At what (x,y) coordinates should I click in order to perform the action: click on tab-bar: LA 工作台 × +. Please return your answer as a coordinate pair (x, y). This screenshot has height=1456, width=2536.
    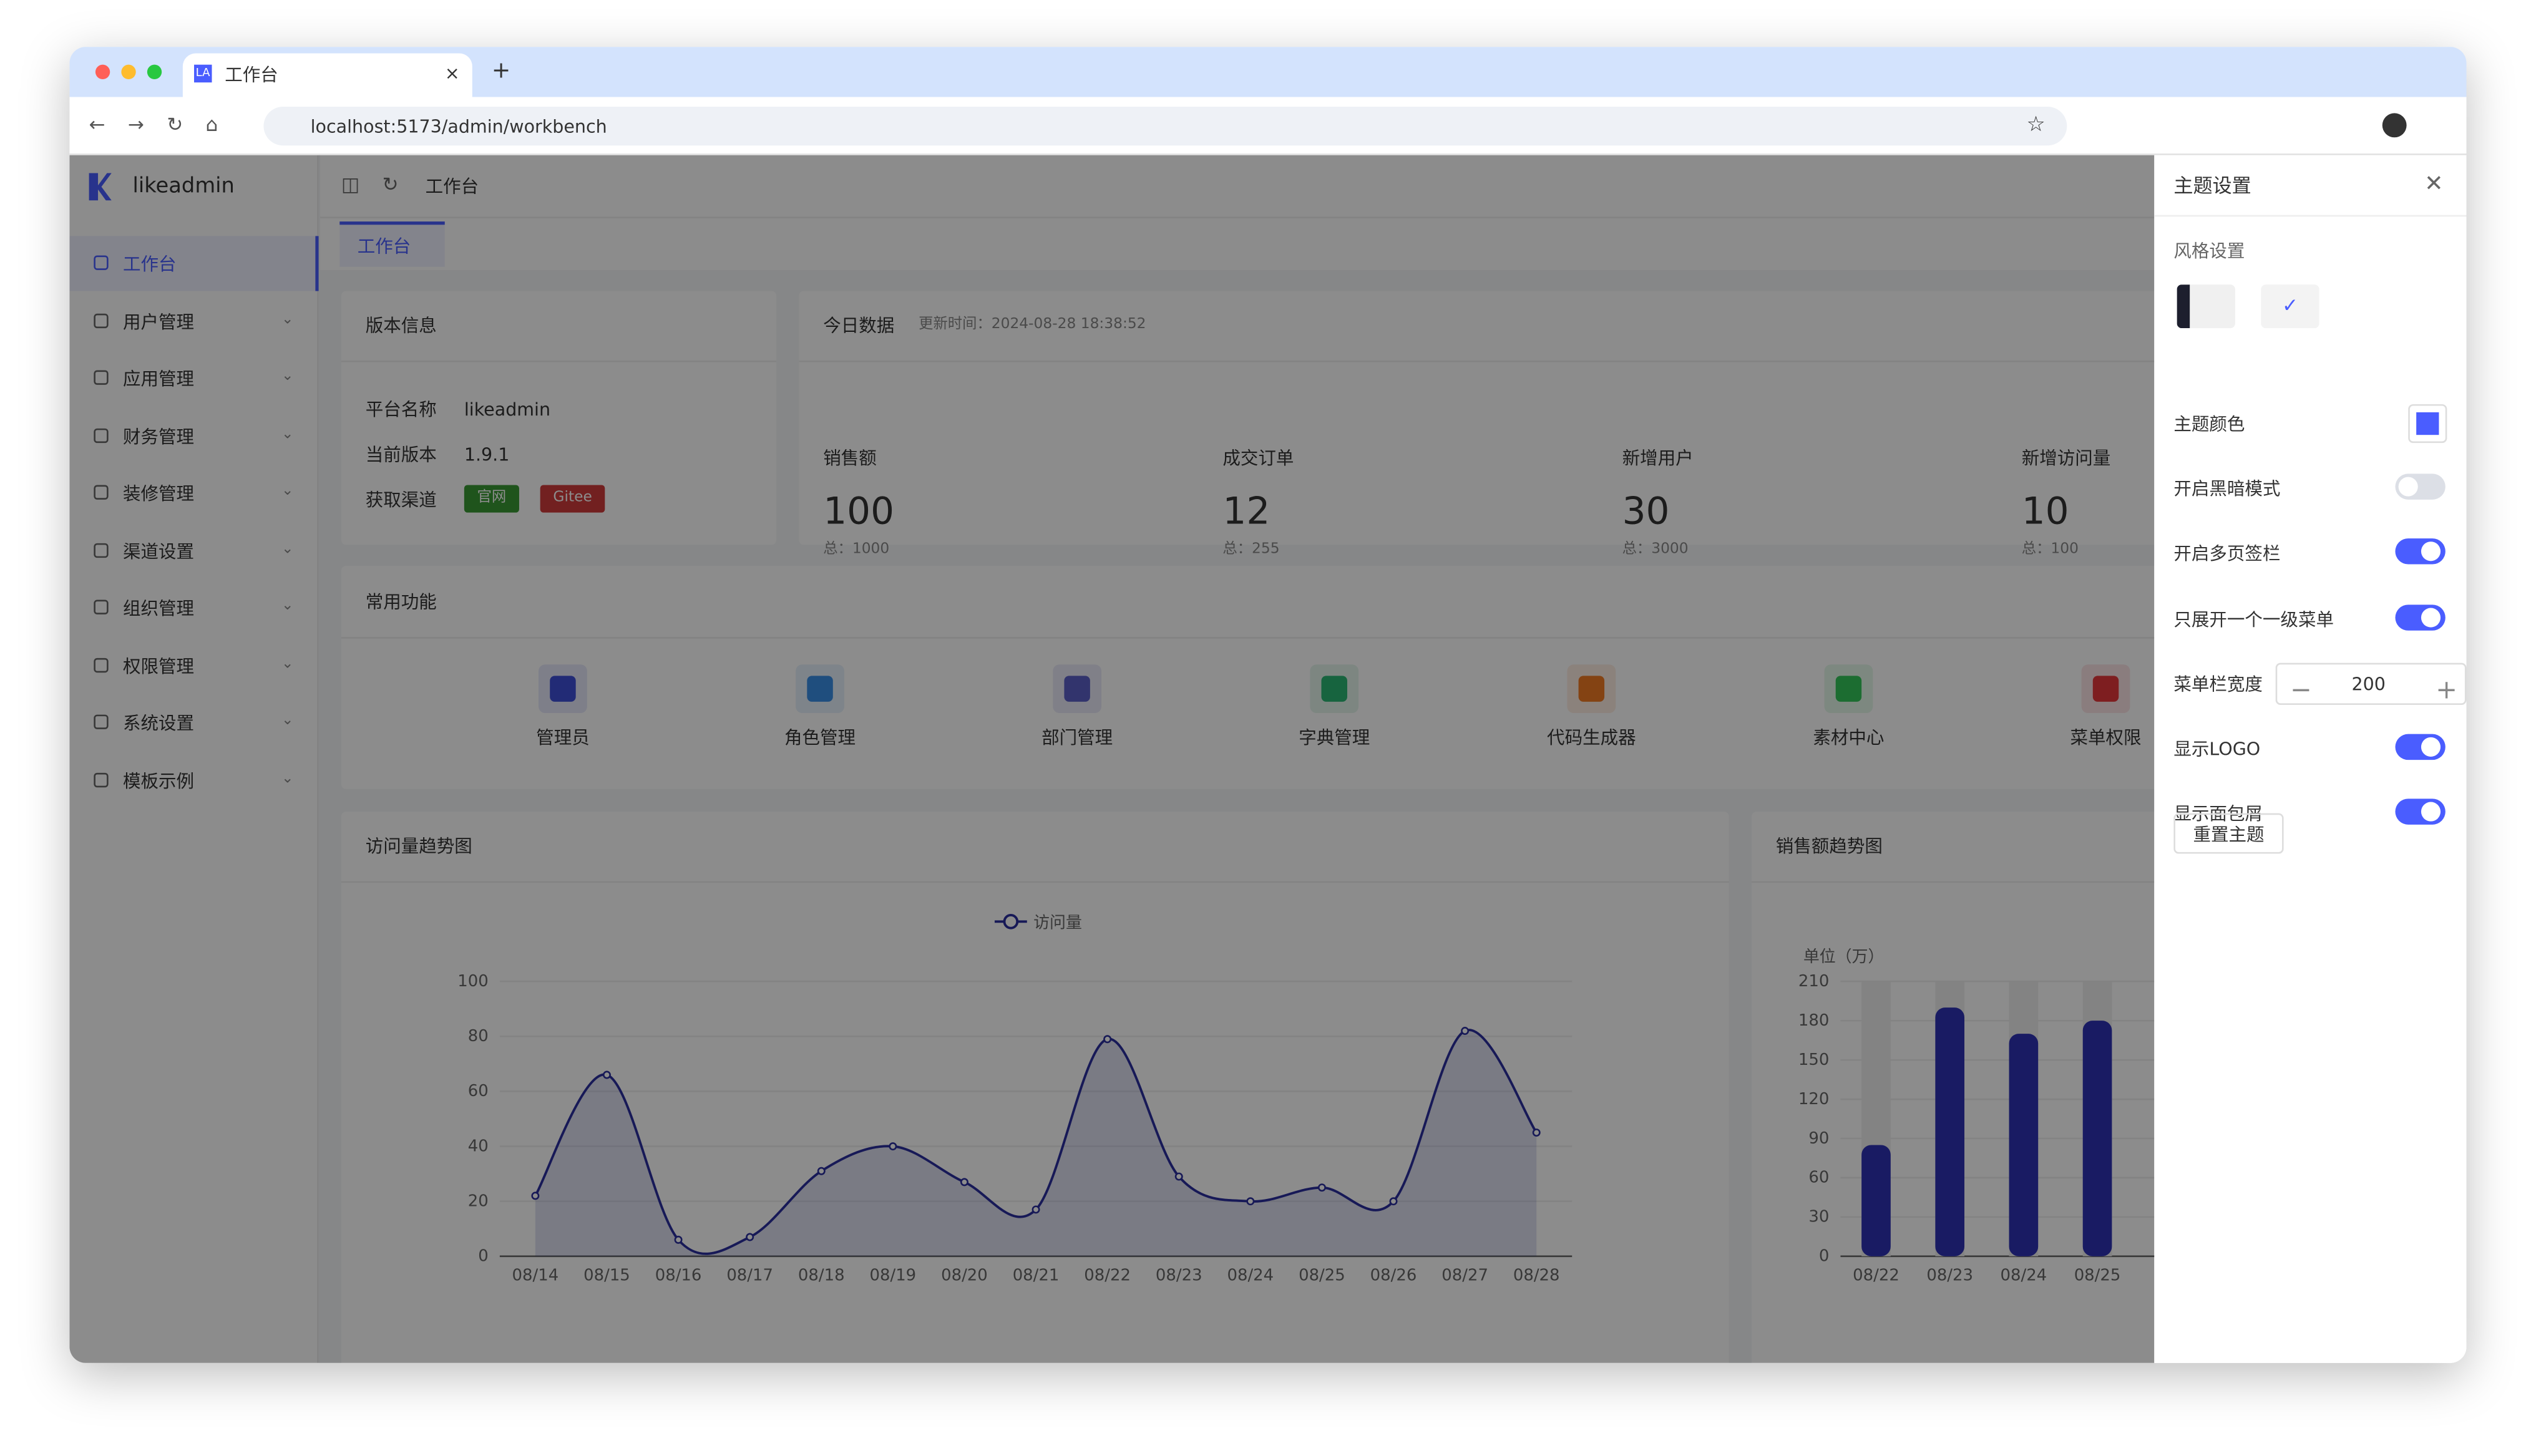
    Looking at the image, I should click on (1268, 72).